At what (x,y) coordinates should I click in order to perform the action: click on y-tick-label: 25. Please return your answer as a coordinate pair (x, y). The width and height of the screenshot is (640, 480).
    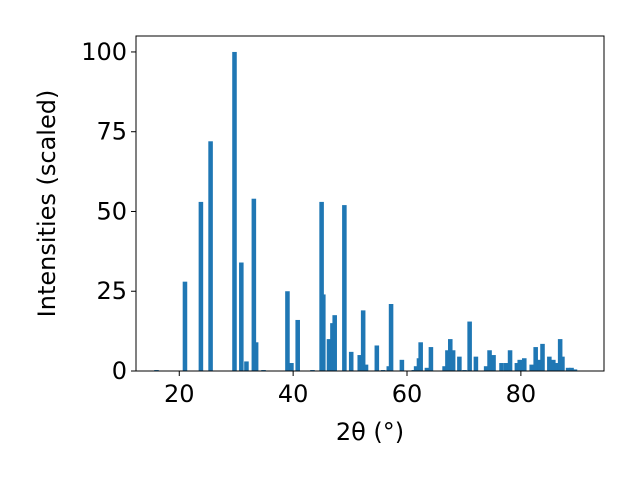
    Looking at the image, I should click on (111, 291).